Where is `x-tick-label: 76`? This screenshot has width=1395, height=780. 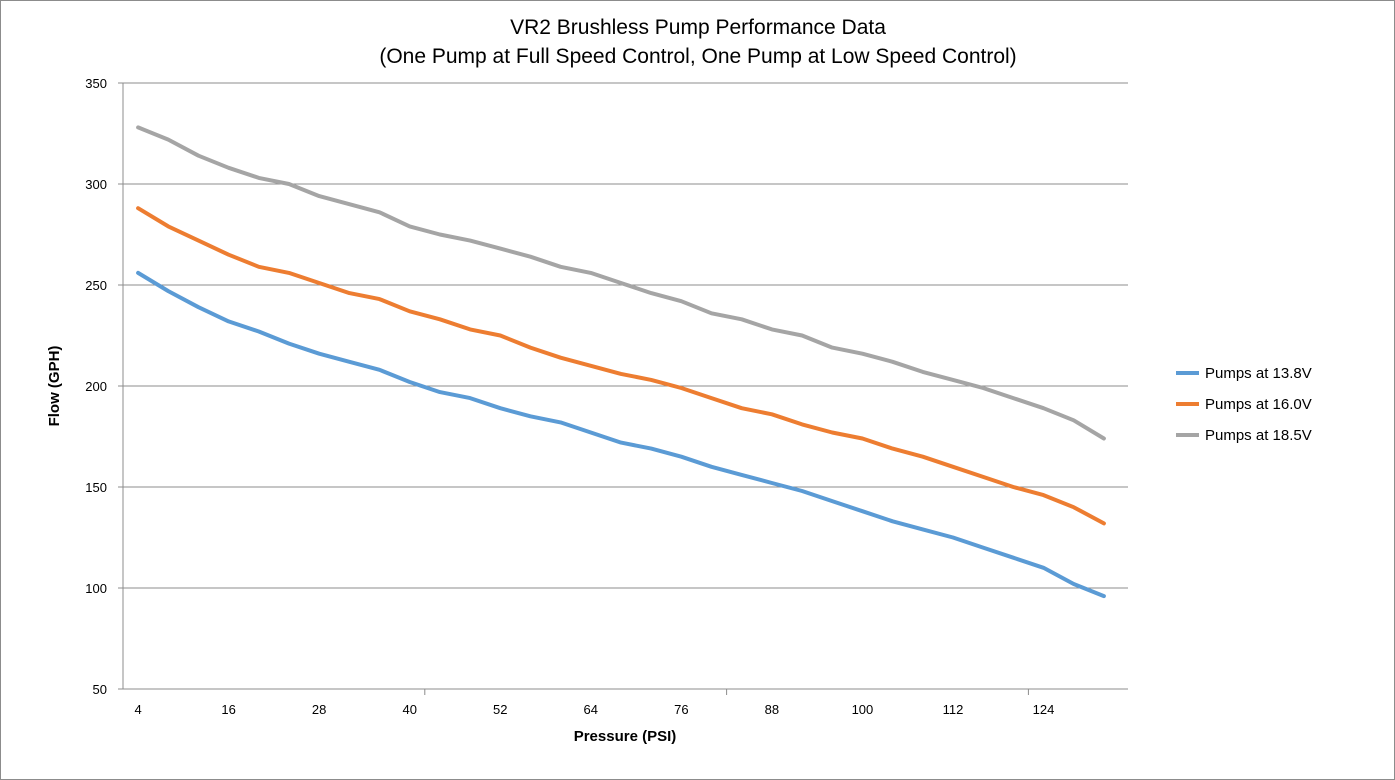
x-tick-label: 76 is located at coordinates (681, 709).